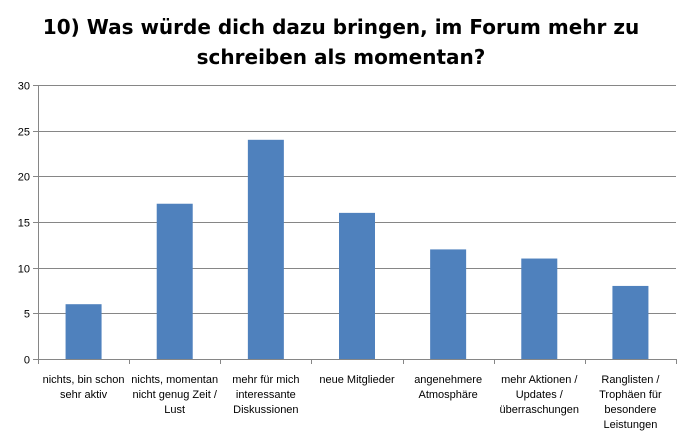  Describe the element at coordinates (266, 395) in the screenshot. I see `x-category-label: mehr für mich interessante Diskussionen` at that location.